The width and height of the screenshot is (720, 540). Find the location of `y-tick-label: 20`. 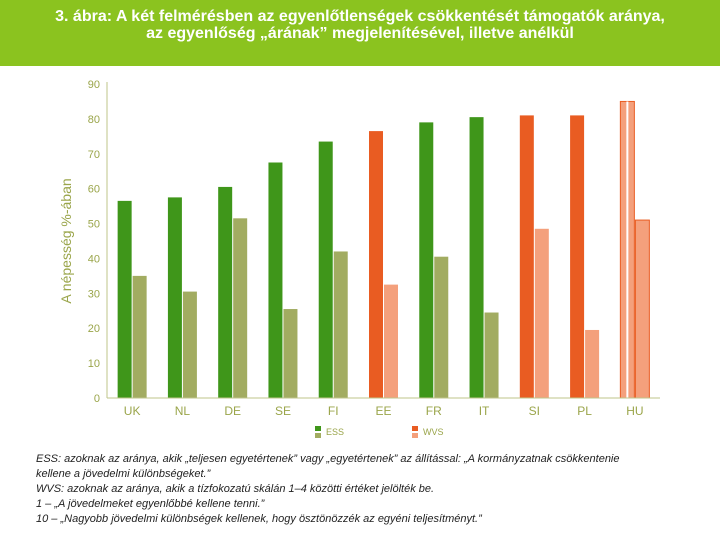

y-tick-label: 20 is located at coordinates (94, 329).